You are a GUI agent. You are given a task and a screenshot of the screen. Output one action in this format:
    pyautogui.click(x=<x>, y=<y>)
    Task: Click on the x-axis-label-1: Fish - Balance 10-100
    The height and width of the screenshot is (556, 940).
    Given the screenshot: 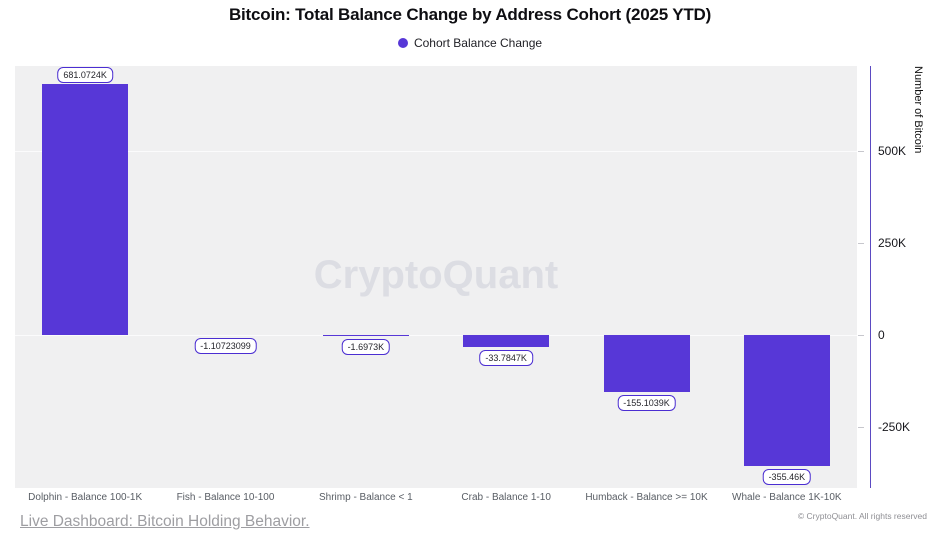 What is the action you would take?
    pyautogui.click(x=225, y=497)
    